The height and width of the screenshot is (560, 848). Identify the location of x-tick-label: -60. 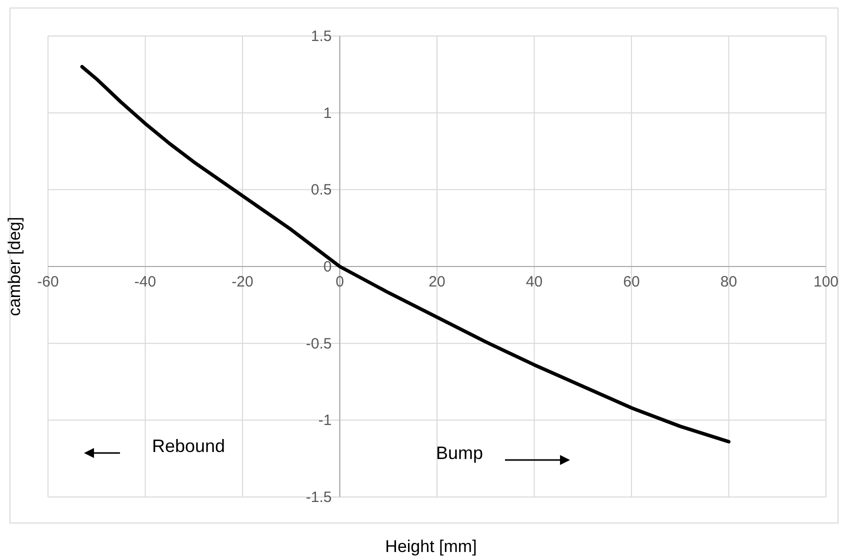
(48, 282).